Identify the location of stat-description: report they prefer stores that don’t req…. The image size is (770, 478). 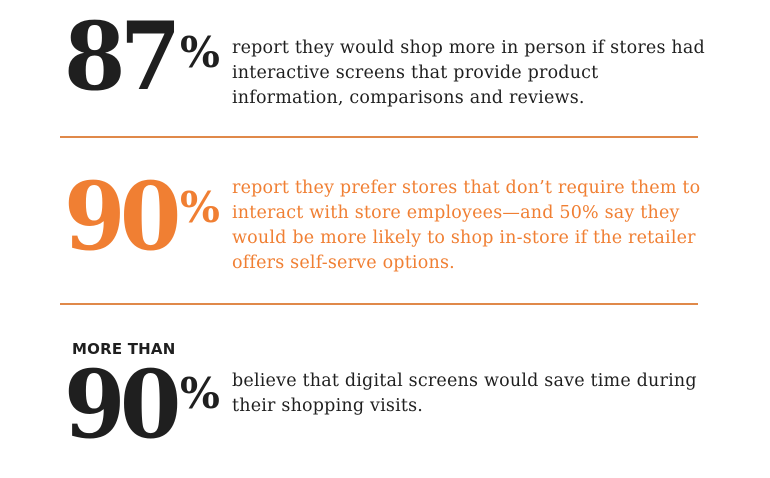
(466, 225).